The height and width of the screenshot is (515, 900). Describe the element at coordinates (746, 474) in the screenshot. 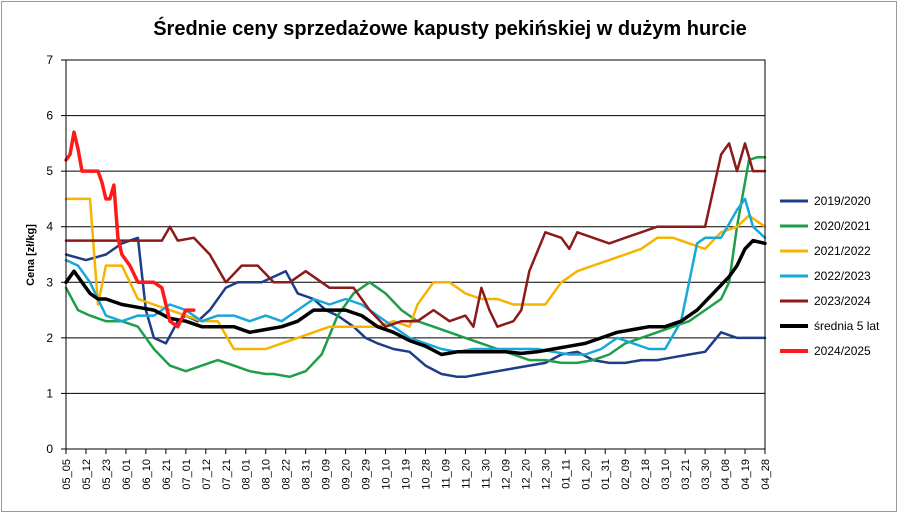

I see `x-tick-label: 04_19` at that location.